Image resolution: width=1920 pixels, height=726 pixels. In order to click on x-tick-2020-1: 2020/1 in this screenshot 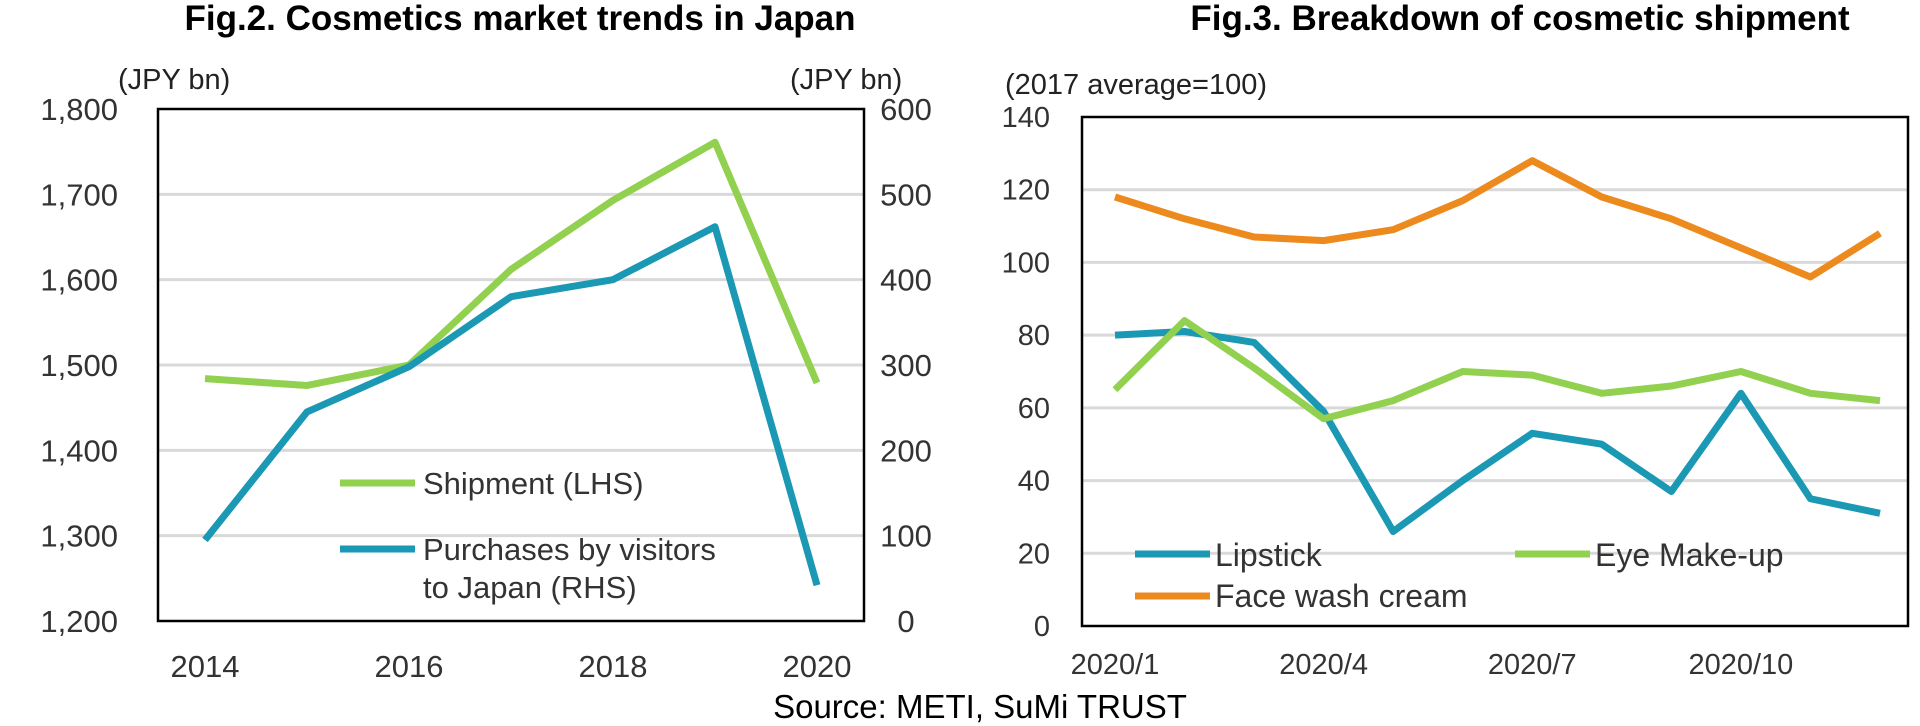, I will do `click(1115, 665)`.